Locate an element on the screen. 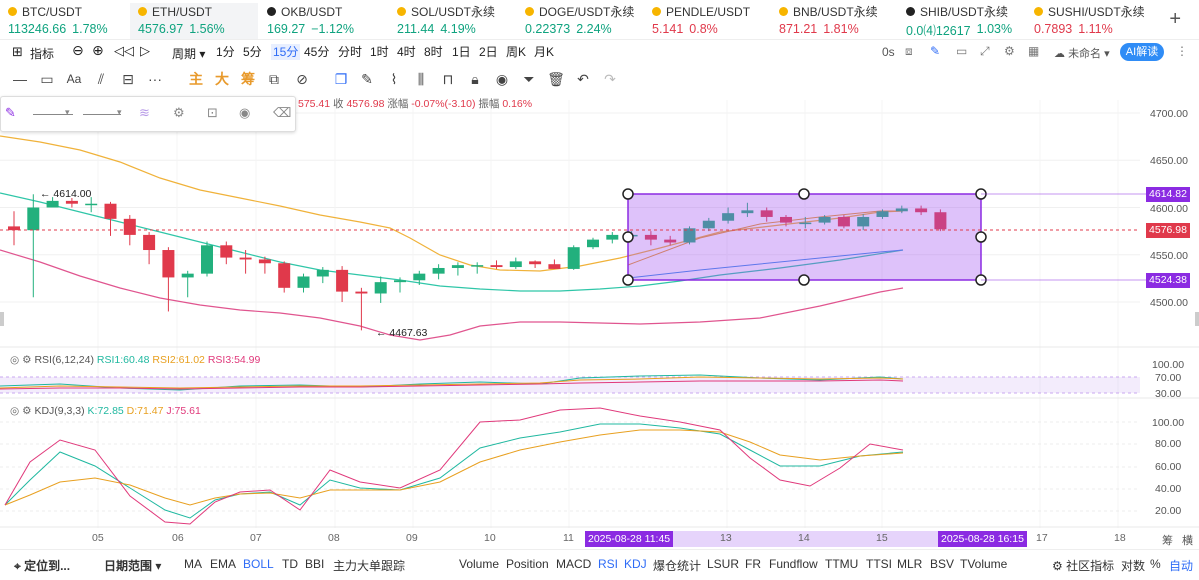 Image resolution: width=1199 pixels, height=580 pixels. ticker-tab: SUSHI/USDT永续 0.7893 1.11% is located at coordinates (1096, 21).